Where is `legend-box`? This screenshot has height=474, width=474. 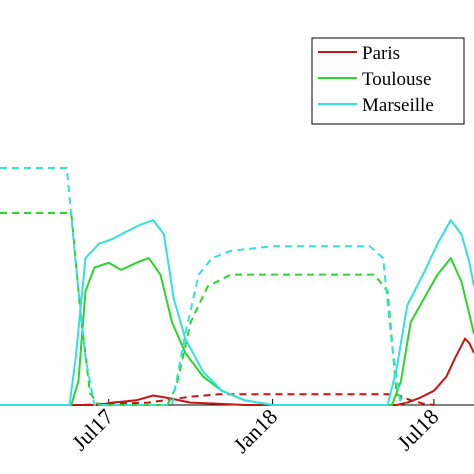
legend-box is located at coordinates (388, 81).